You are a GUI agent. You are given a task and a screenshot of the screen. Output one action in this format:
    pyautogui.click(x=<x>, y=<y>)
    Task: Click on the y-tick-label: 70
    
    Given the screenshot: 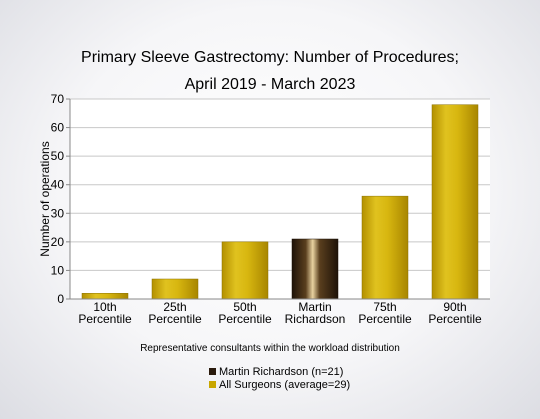 What is the action you would take?
    pyautogui.click(x=58, y=99)
    